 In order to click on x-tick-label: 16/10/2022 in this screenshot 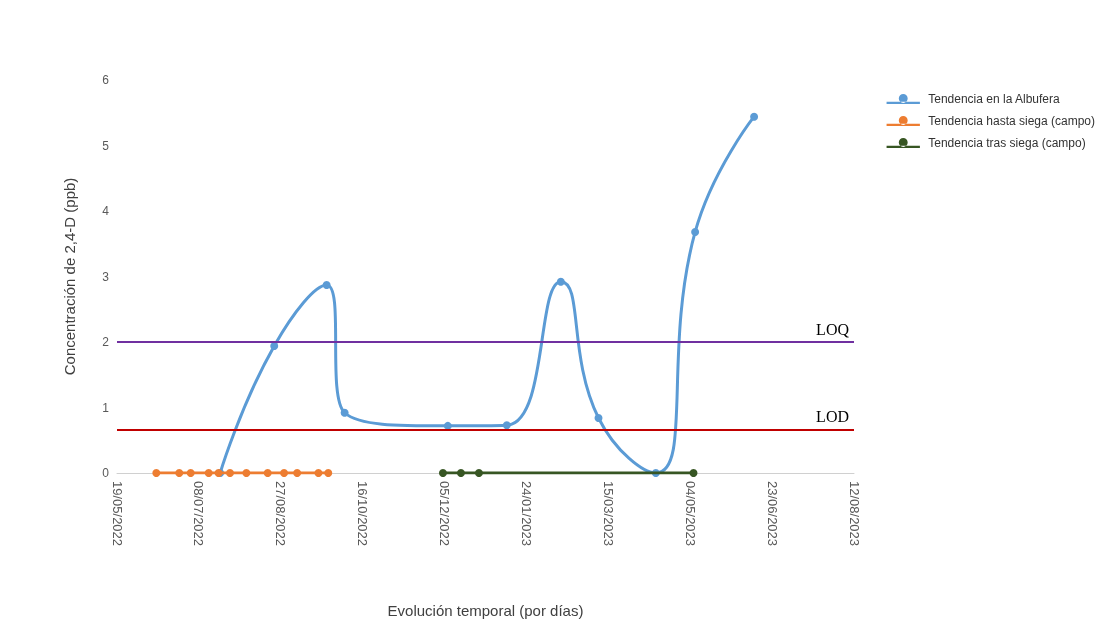, I will do `click(363, 514)`.